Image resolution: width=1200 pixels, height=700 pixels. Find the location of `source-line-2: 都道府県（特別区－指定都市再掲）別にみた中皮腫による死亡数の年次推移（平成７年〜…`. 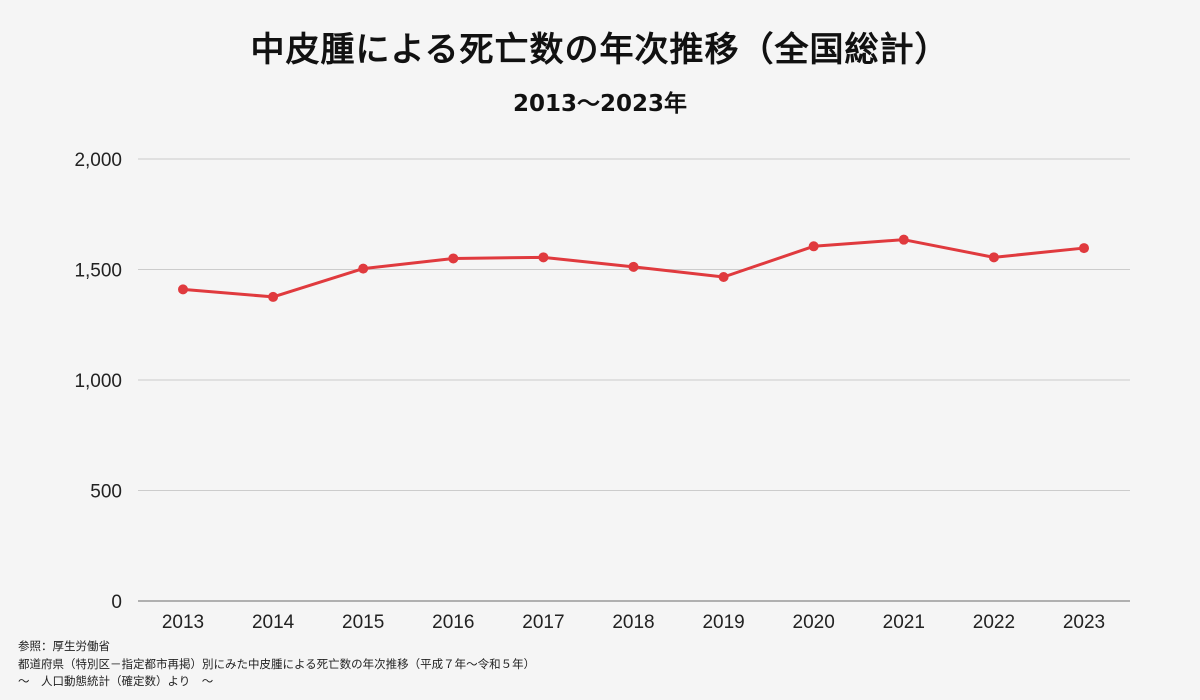

source-line-2: 都道府県（特別区－指定都市再掲）別にみた中皮腫による死亡数の年次推移（平成７年〜… is located at coordinates (277, 663).